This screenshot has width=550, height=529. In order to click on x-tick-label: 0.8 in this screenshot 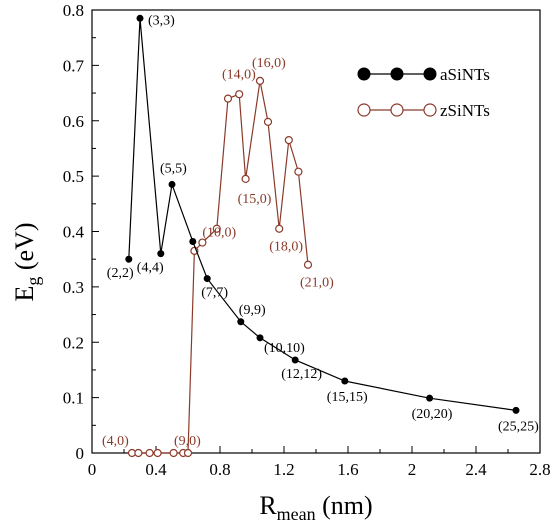, I will do `click(219, 469)`.